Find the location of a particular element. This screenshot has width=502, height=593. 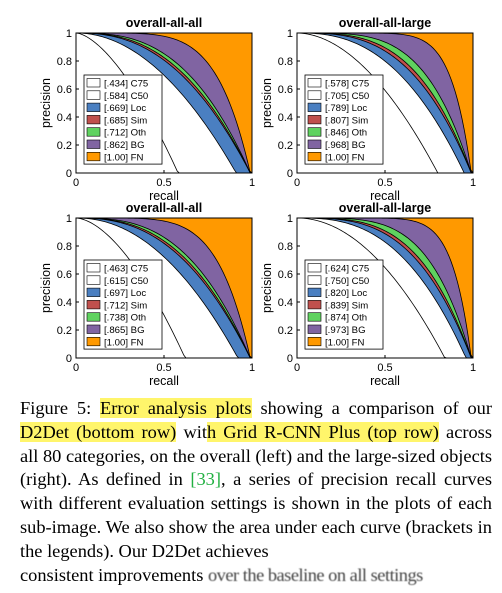

curve--615-c50 is located at coordinates (163, 288).